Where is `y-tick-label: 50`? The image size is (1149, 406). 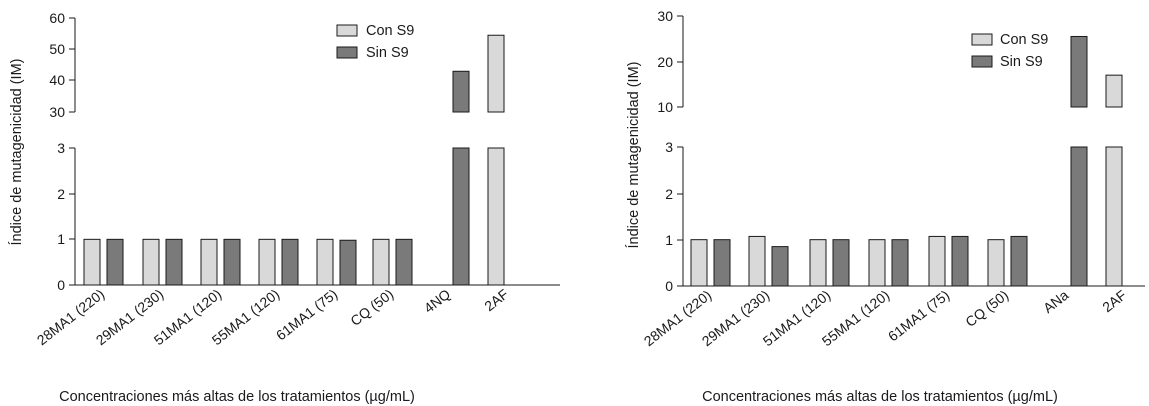
y-tick-label: 50 is located at coordinates (57, 49).